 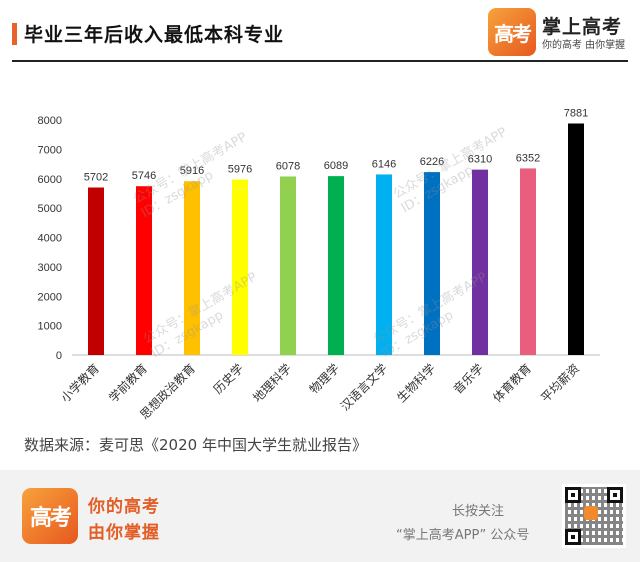 I want to click on y-tick-label: 8000, so click(x=50, y=121).